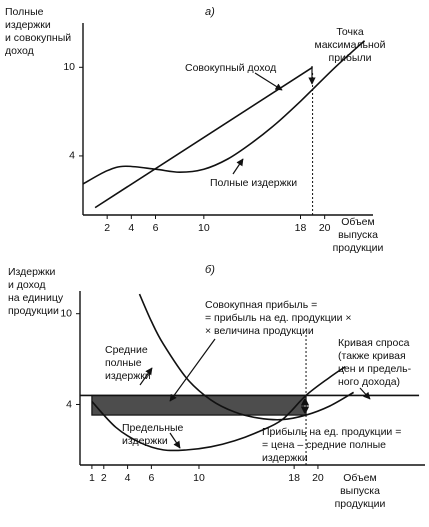  What do you see at coordinates (230, 68) in the screenshot?
I see `curve-label: Совокупный доход` at bounding box center [230, 68].